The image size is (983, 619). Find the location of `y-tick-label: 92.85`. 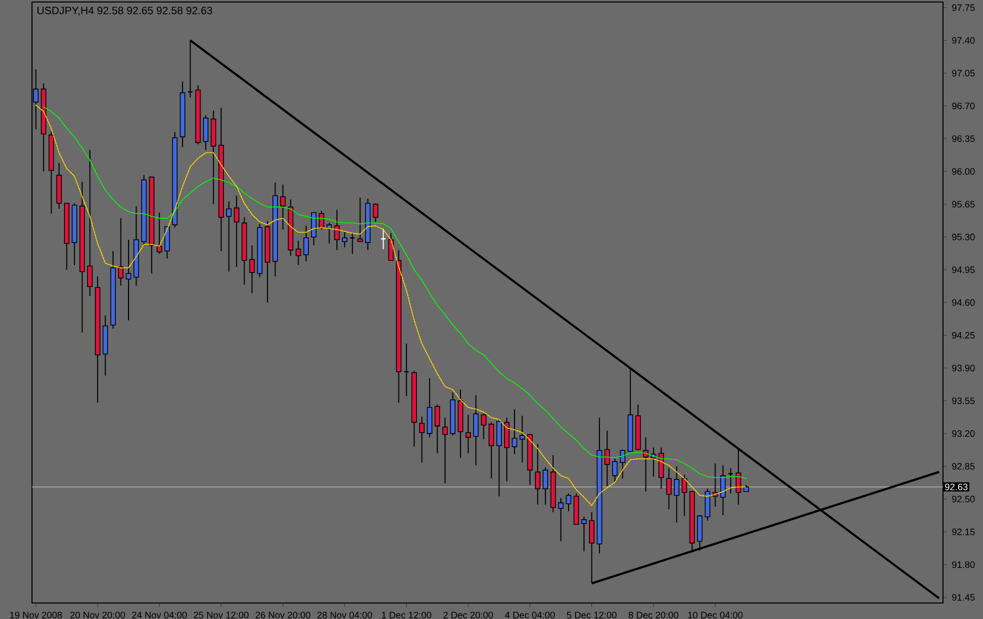

y-tick-label: 92.85 is located at coordinates (963, 466).